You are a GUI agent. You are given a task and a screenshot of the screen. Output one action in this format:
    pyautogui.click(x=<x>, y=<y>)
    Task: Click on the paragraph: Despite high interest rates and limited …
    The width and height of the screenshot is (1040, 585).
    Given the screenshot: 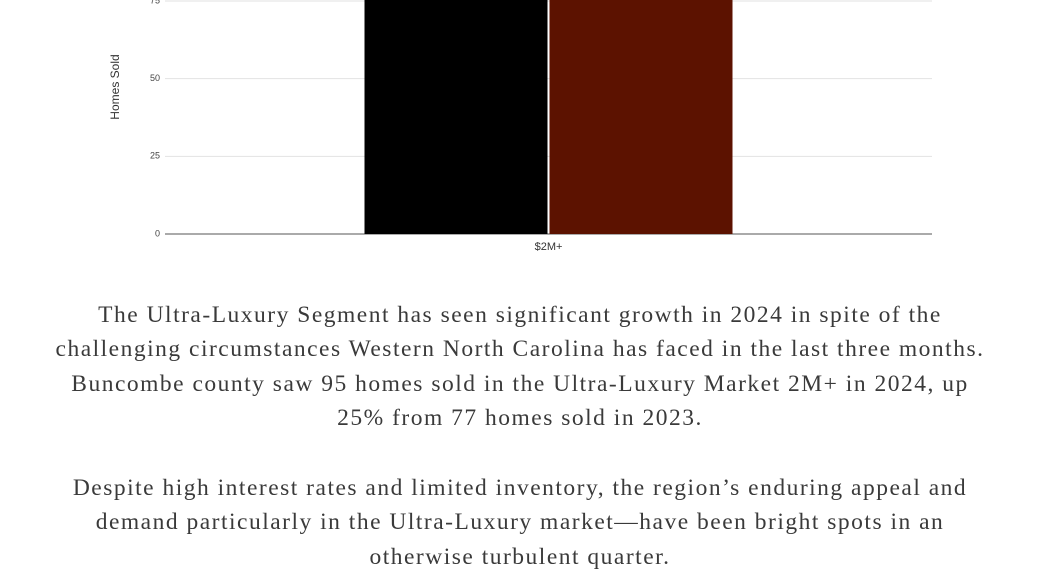 What is the action you would take?
    pyautogui.click(x=520, y=522)
    